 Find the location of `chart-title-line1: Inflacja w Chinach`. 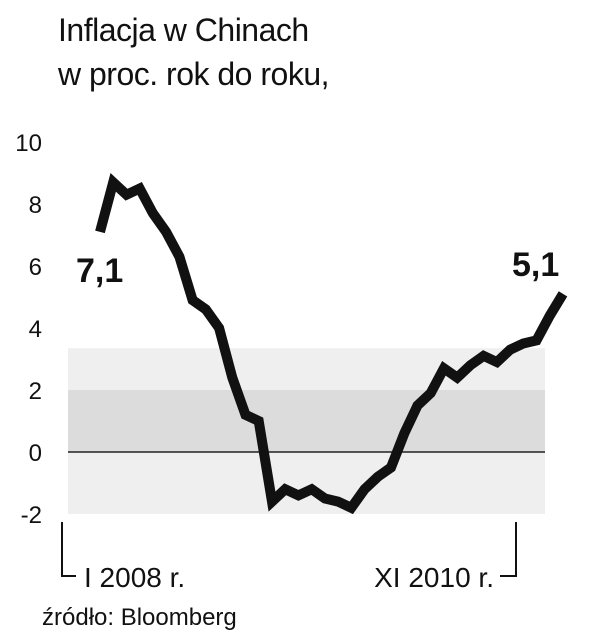

chart-title-line1: Inflacja w Chinach is located at coordinates (183, 30).